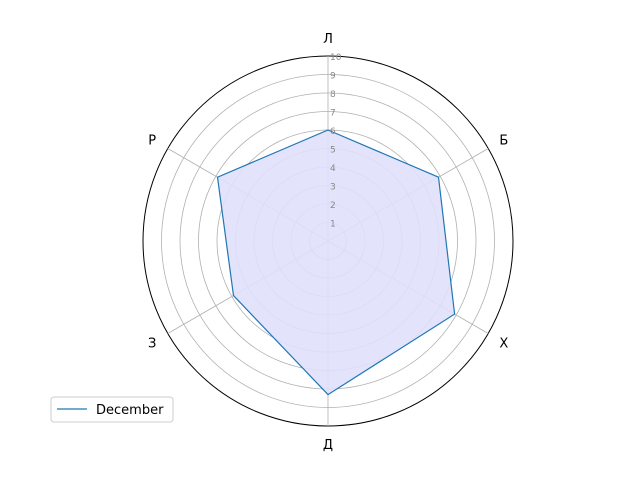 This screenshot has width=640, height=480. Describe the element at coordinates (333, 151) in the screenshot. I see `radial-tick-label: 5` at that location.